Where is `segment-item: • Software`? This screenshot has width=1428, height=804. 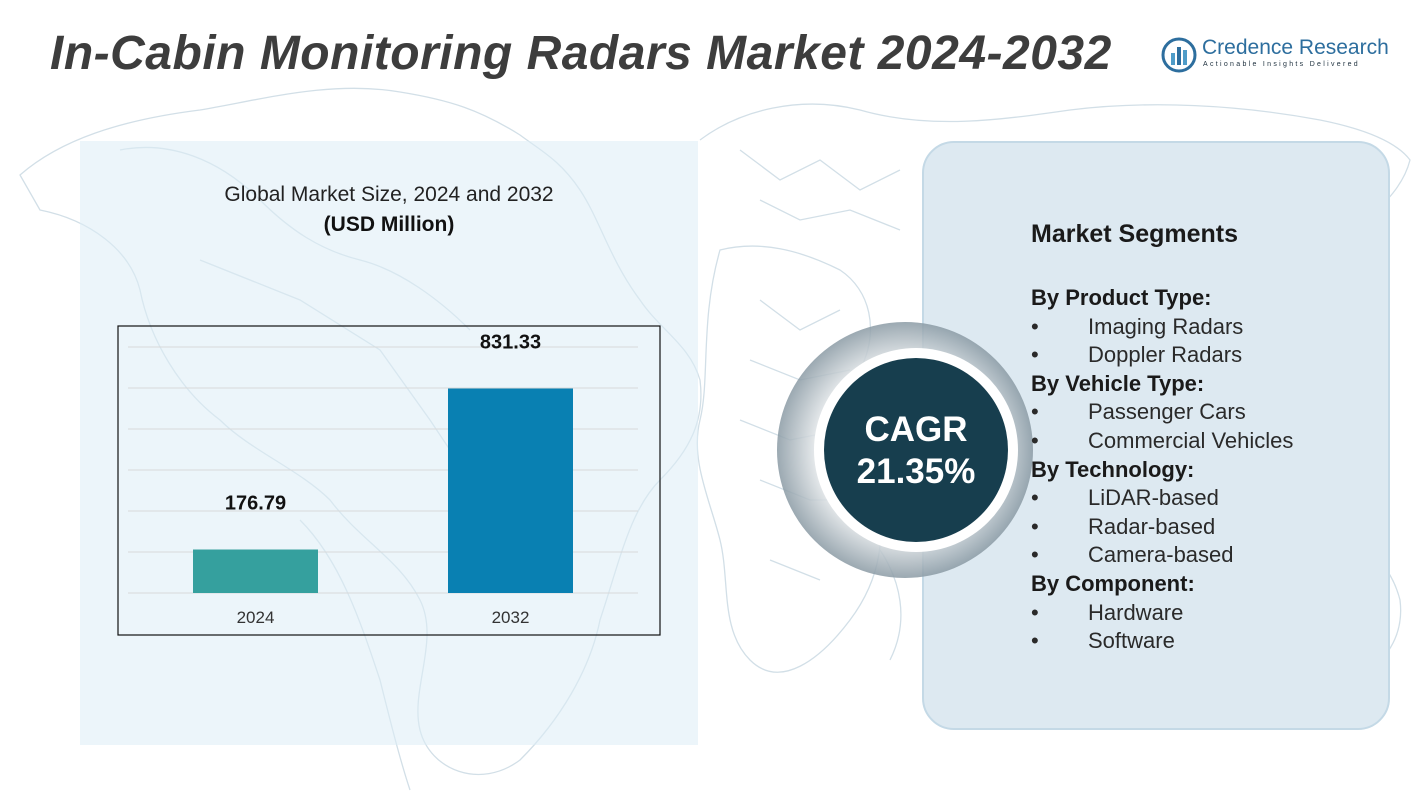 segment-item: • Software is located at coordinates (1206, 641).